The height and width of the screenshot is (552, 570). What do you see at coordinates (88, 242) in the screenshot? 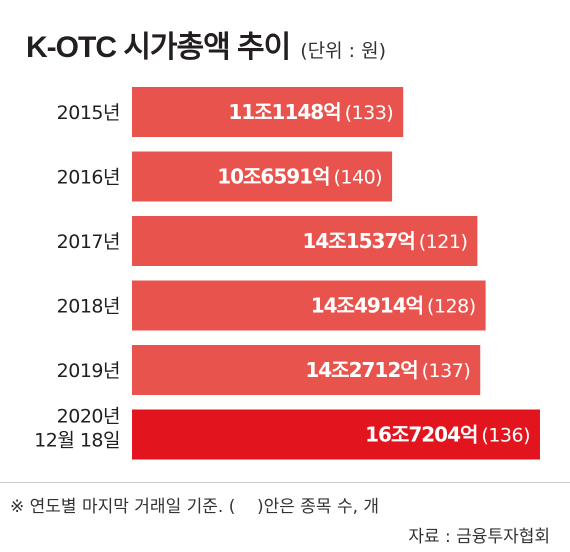
I see `category-label: 2017년` at bounding box center [88, 242].